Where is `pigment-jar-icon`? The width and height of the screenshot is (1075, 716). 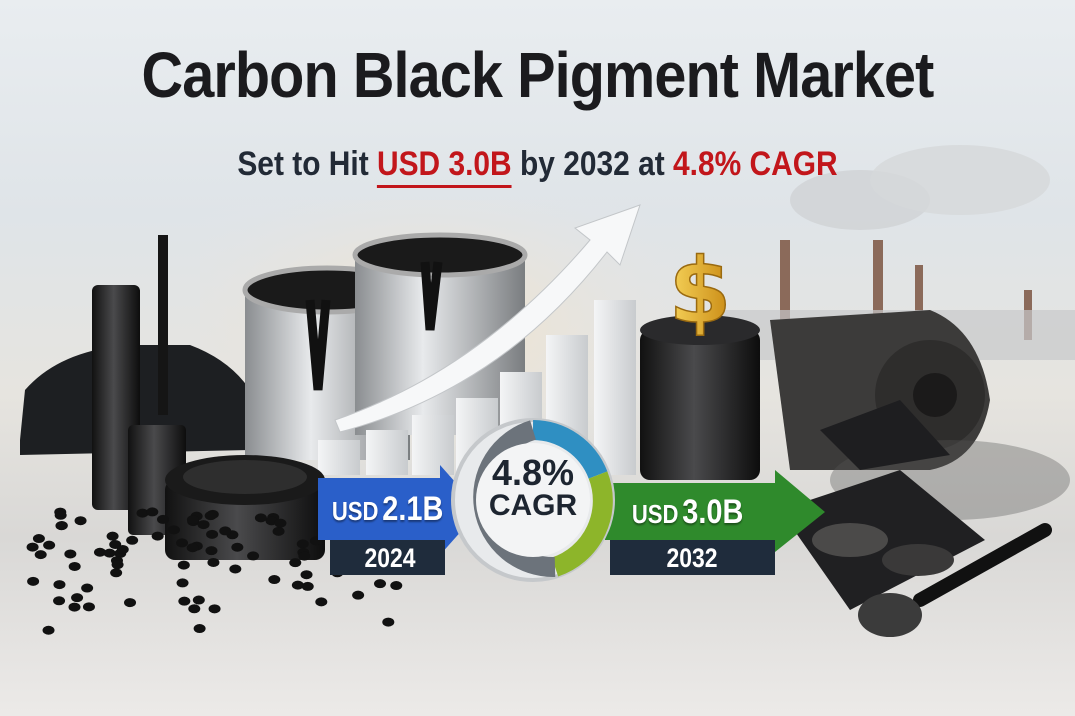
pigment-jar-icon is located at coordinates (245, 507).